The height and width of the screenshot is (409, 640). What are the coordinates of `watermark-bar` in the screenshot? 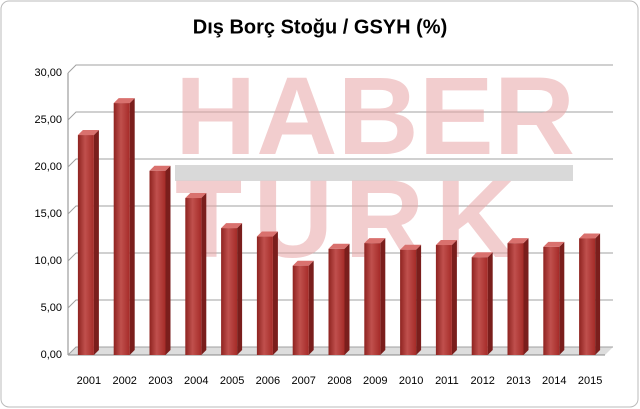 It's located at (374, 173).